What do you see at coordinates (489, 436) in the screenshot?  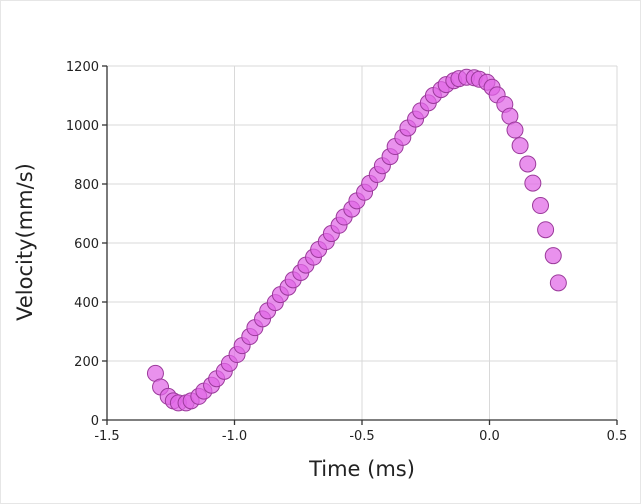 I see `x-tick-label: 0.0` at bounding box center [489, 436].